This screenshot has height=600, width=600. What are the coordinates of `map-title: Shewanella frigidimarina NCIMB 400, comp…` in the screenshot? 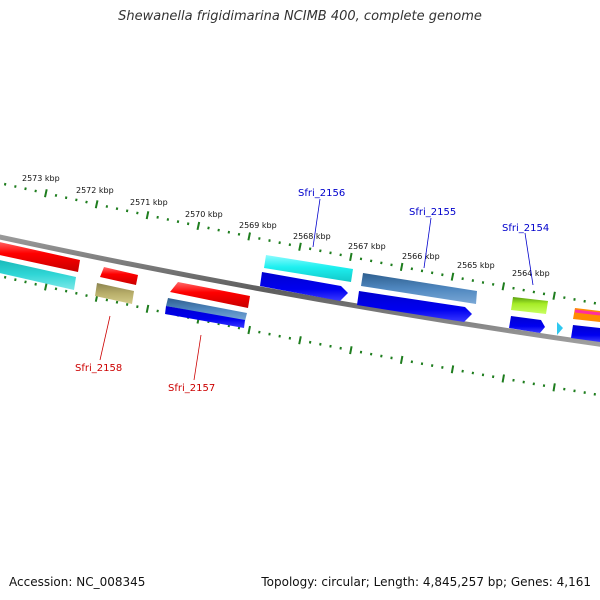 It's located at (300, 16).